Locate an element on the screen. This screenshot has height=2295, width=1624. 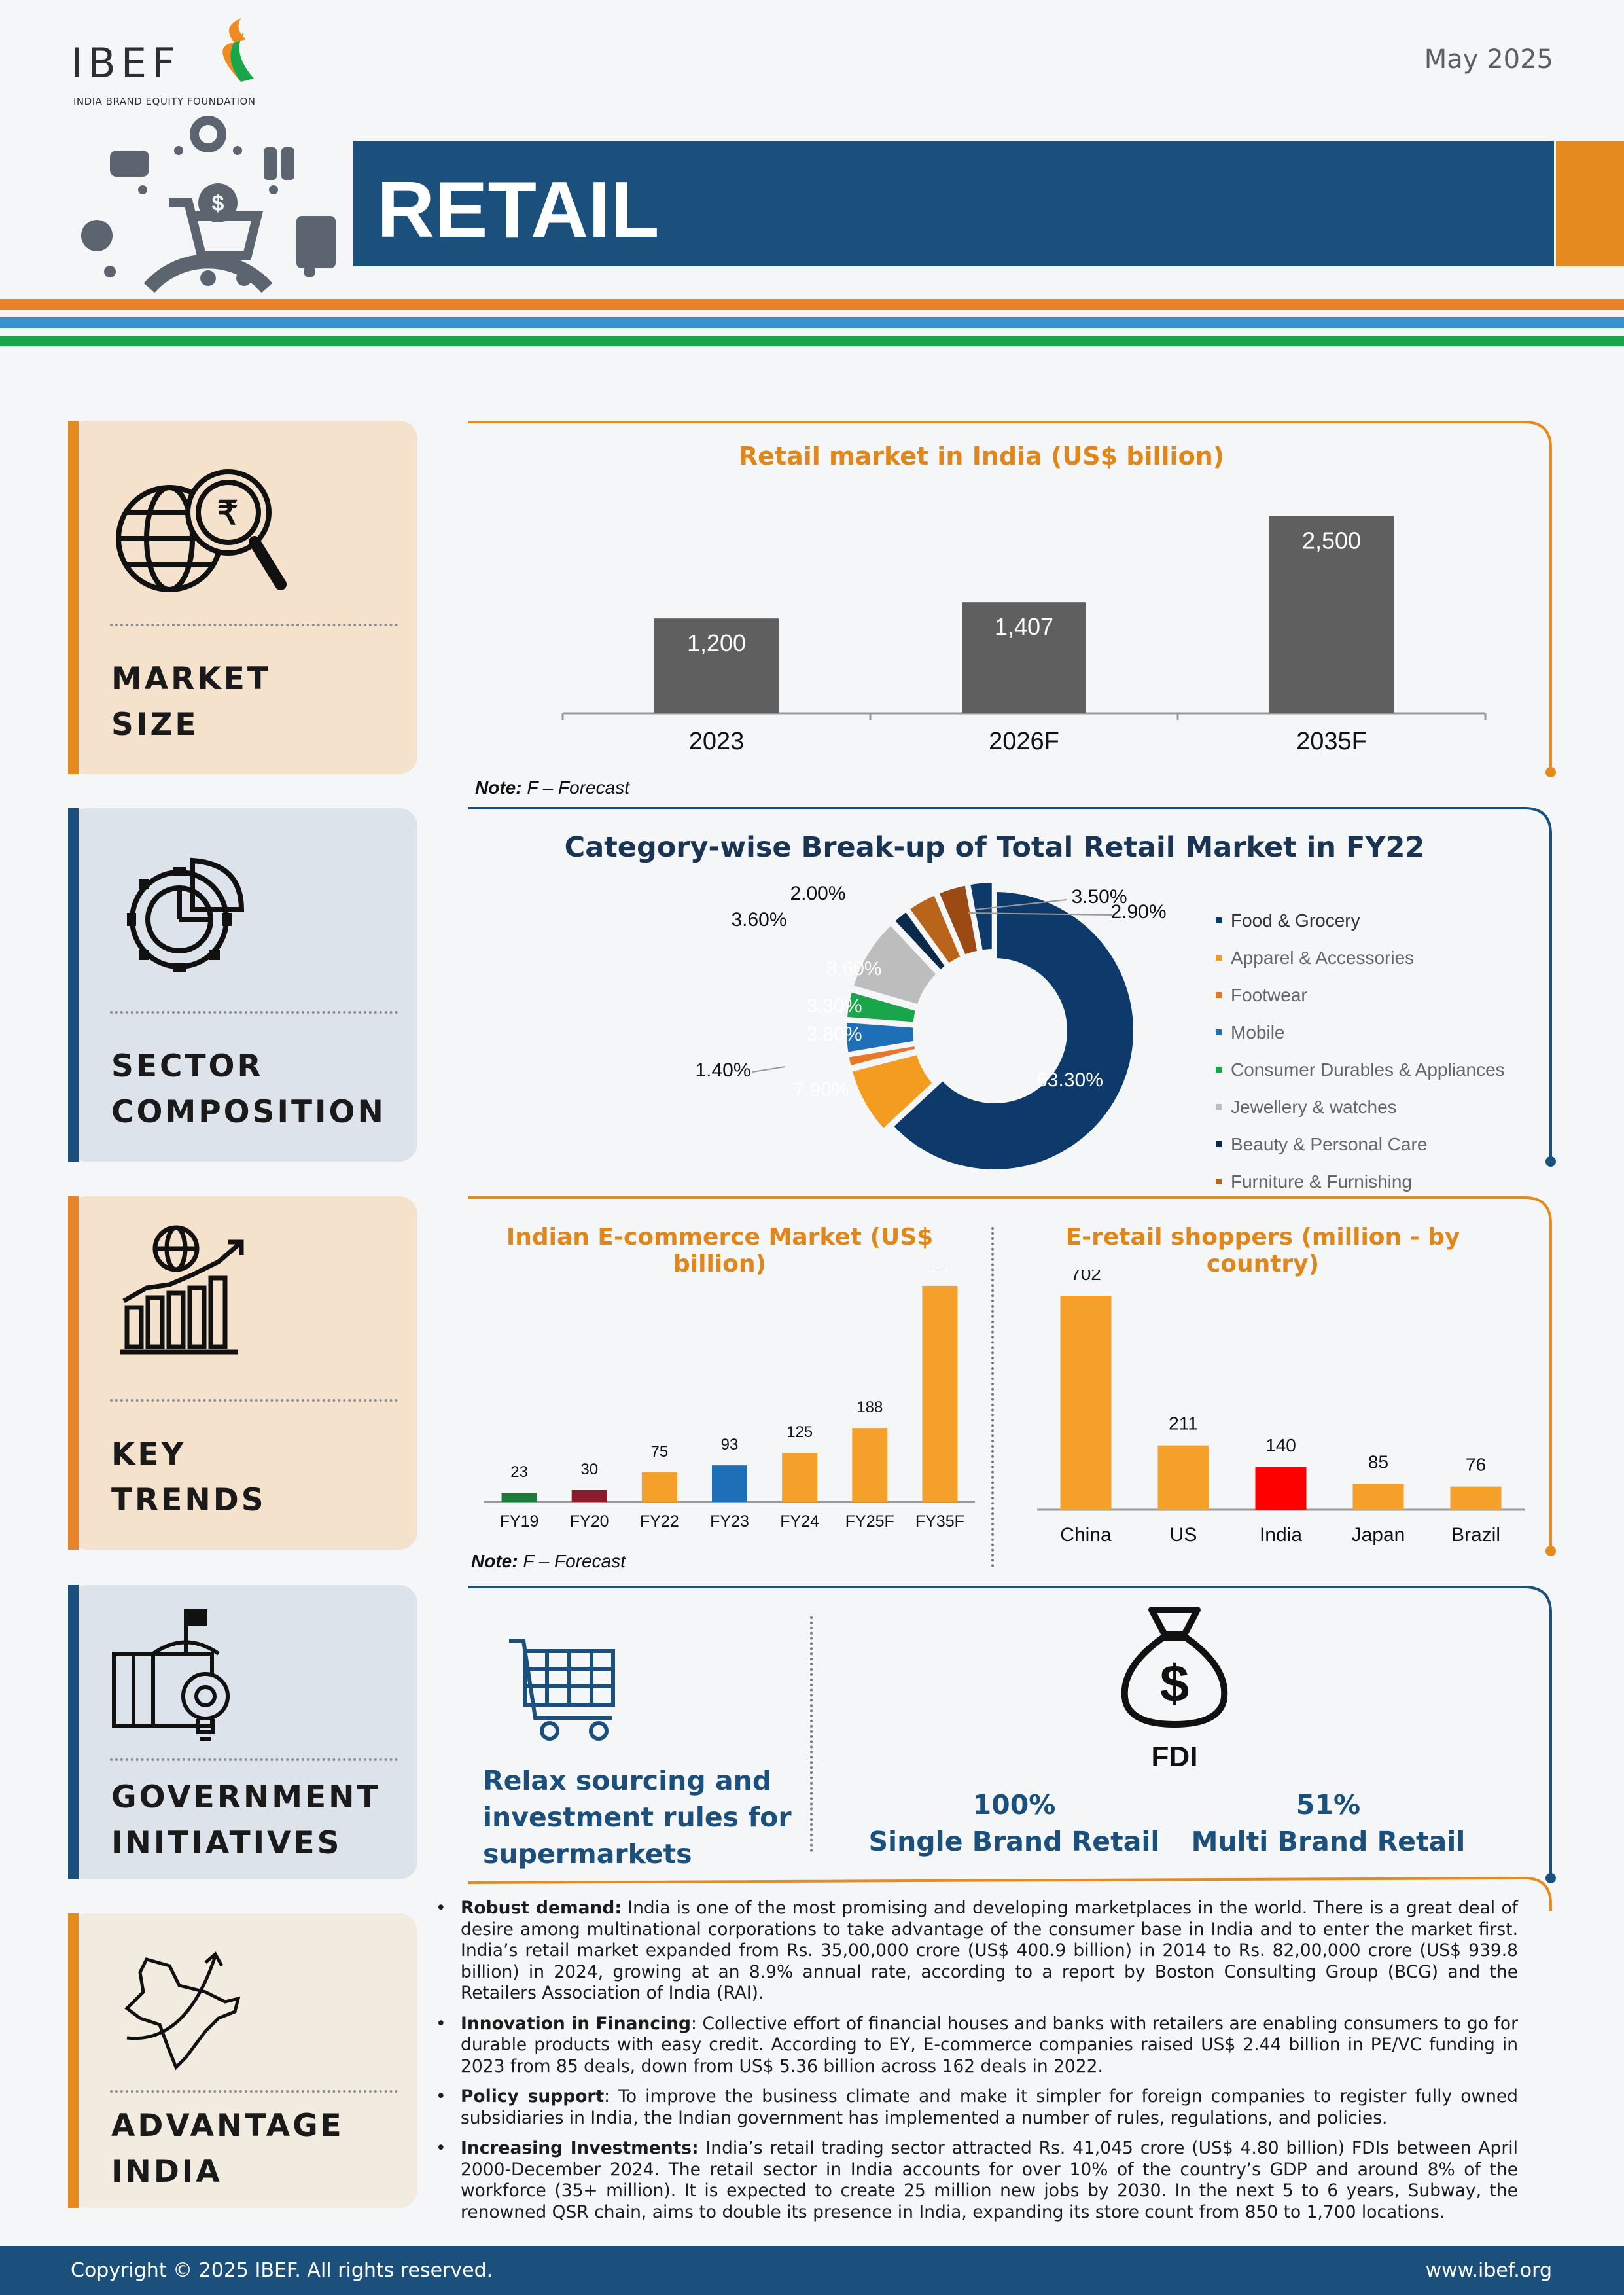
x-tick-label: FY35F is located at coordinates (939, 1521).